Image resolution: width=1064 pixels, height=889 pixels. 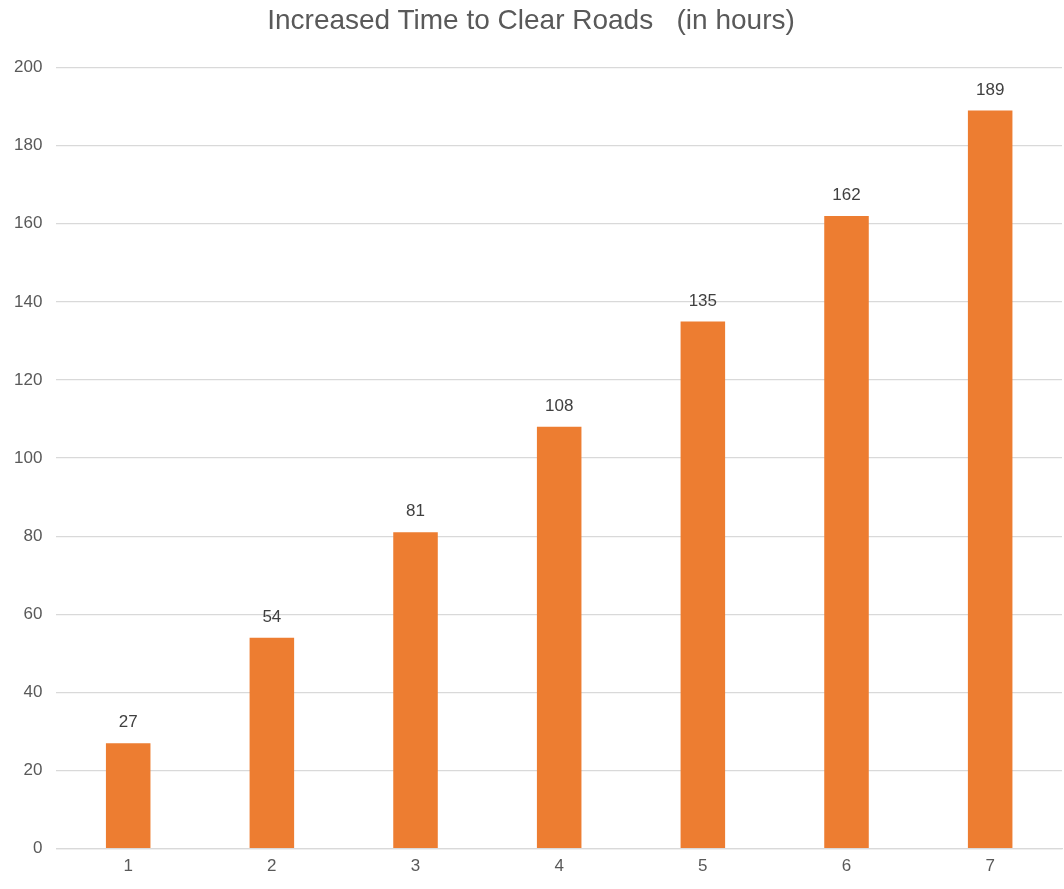 What do you see at coordinates (33, 692) in the screenshot?
I see `y-tick-label: 40` at bounding box center [33, 692].